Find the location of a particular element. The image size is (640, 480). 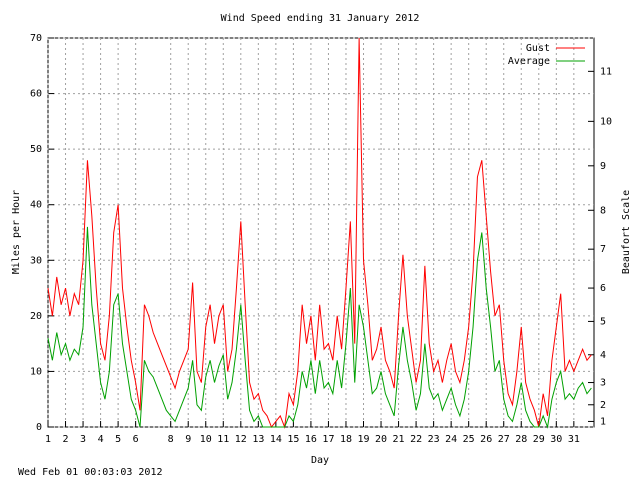

y2-tick-label: 6 is located at coordinates (603, 288).